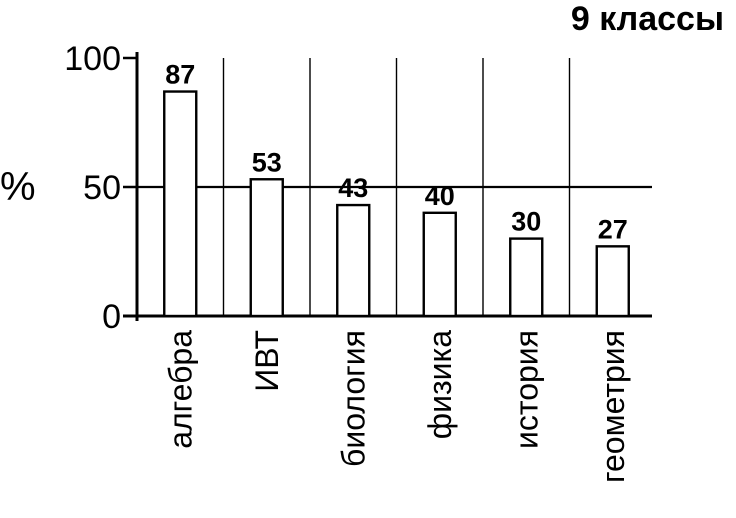  What do you see at coordinates (440, 384) in the screenshot?
I see `category-label: физика` at bounding box center [440, 384].